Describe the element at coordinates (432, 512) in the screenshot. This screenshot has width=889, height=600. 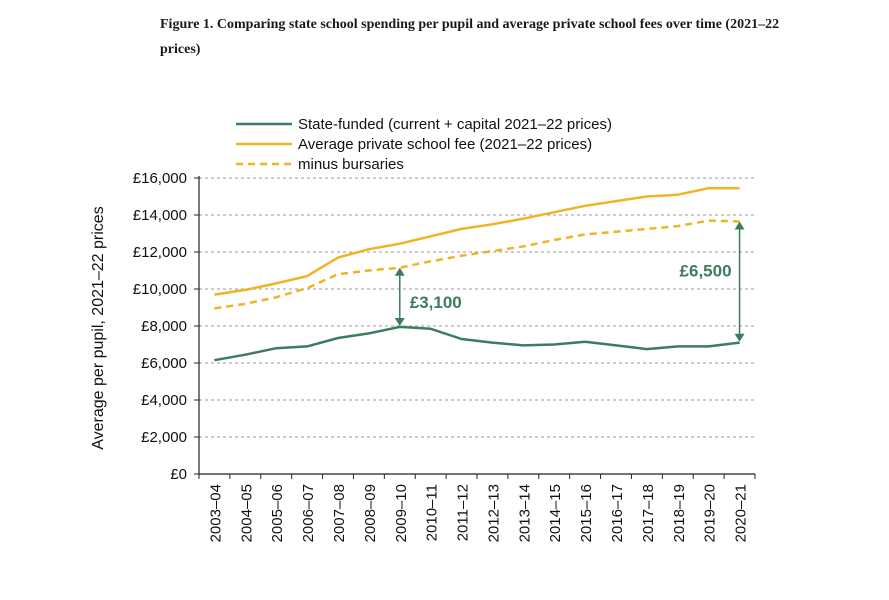
I see `x-tick-label: 2010–11` at that location.